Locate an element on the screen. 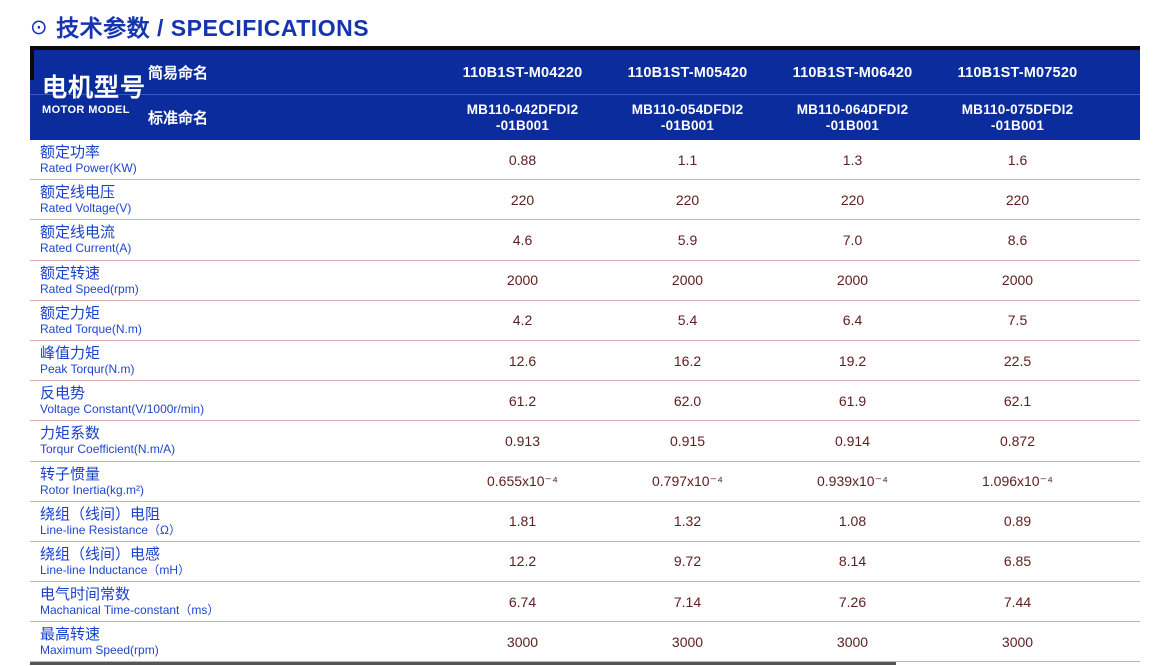 The height and width of the screenshot is (666, 1174). standard-naming-label: 标准命名 is located at coordinates (178, 118).